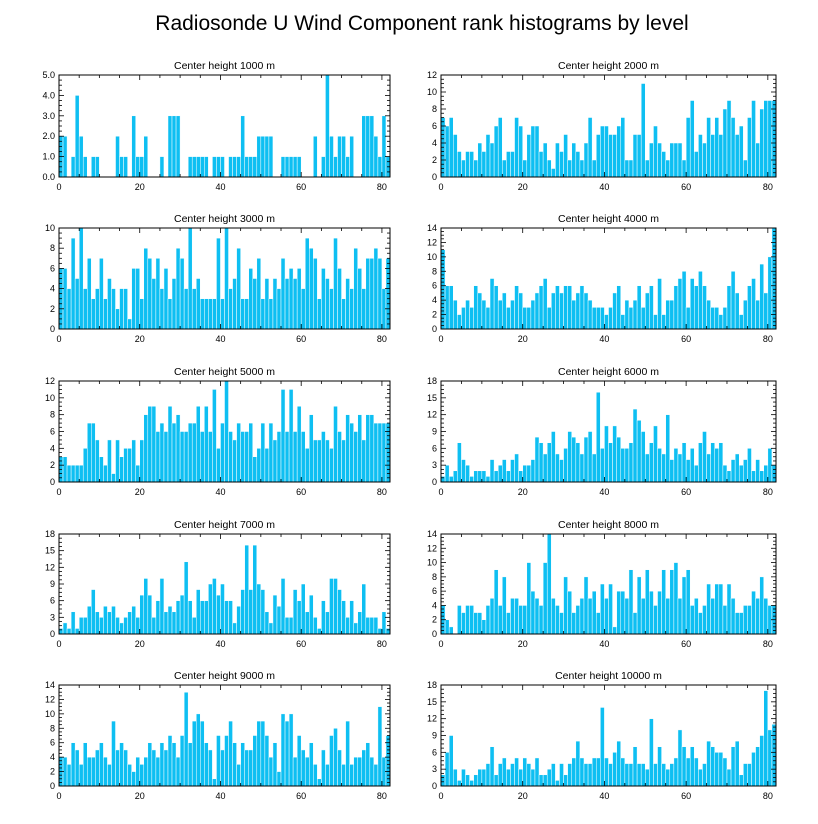 The height and width of the screenshot is (824, 818). Describe the element at coordinates (382, 339) in the screenshot. I see `x-tick-label: 80` at that location.